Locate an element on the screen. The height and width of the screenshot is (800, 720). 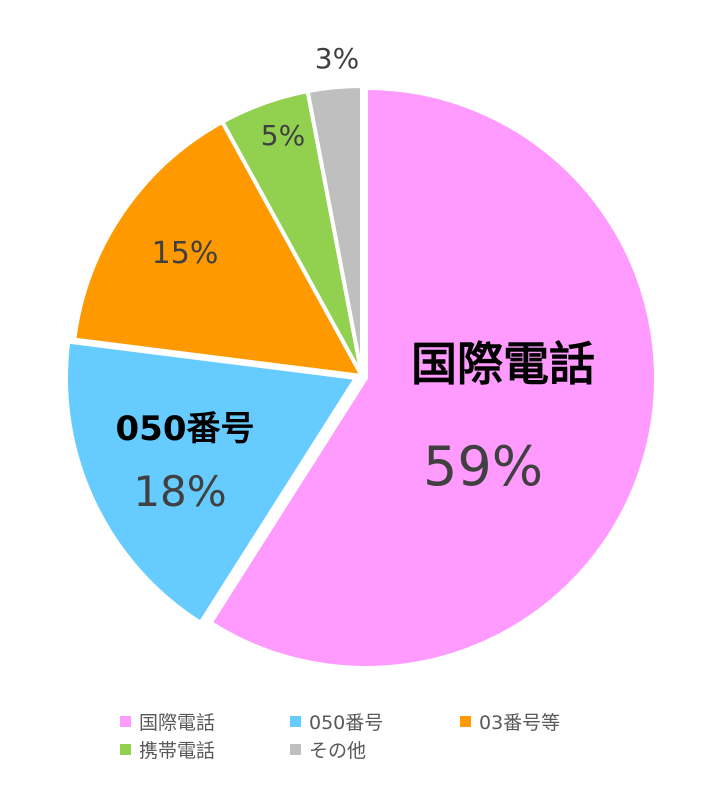
data-label-mobile: 5% is located at coordinates (283, 135).